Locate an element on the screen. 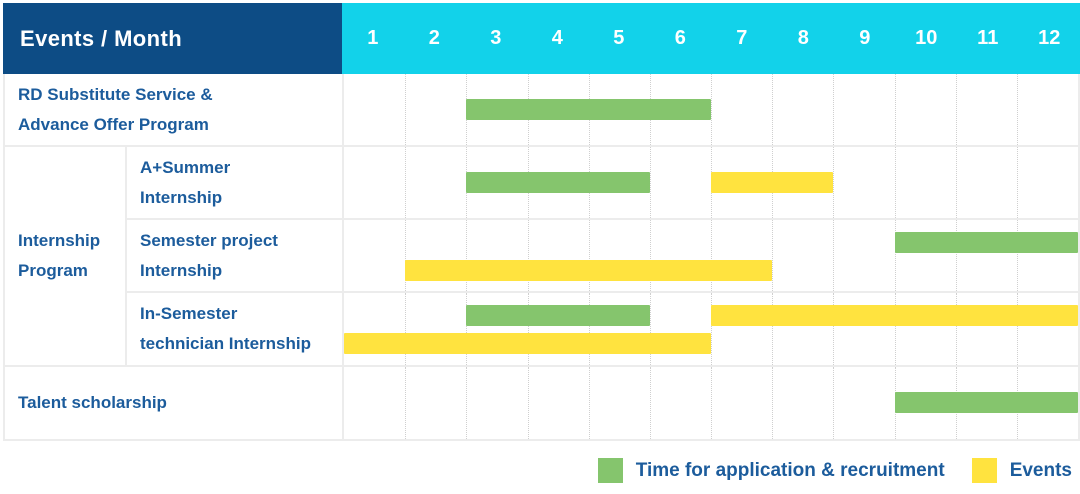 This screenshot has height=494, width=1080. events-month-header: Events / Month is located at coordinates (172, 38).